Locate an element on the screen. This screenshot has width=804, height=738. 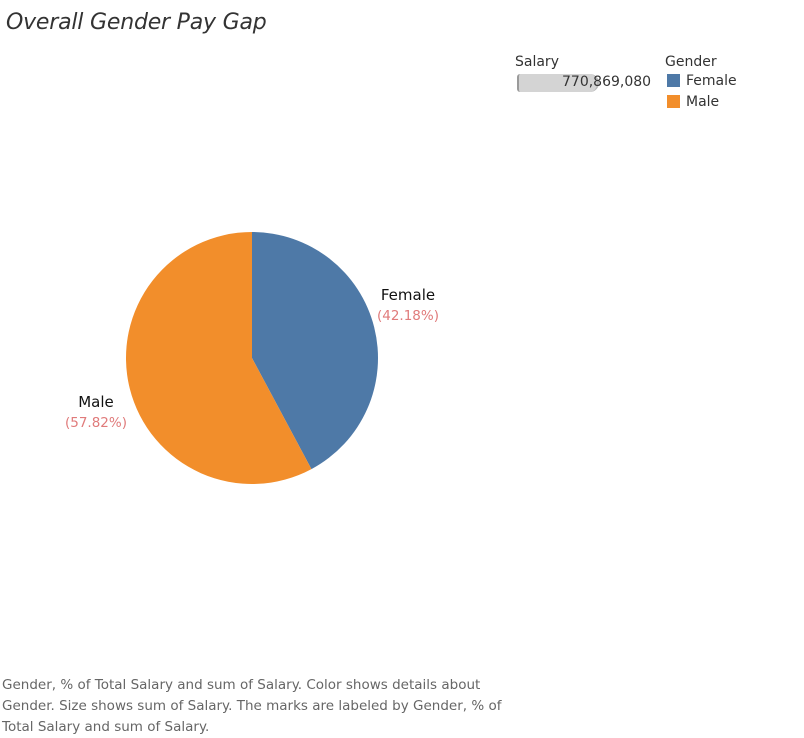
slice-label-female: Female is located at coordinates (408, 295).